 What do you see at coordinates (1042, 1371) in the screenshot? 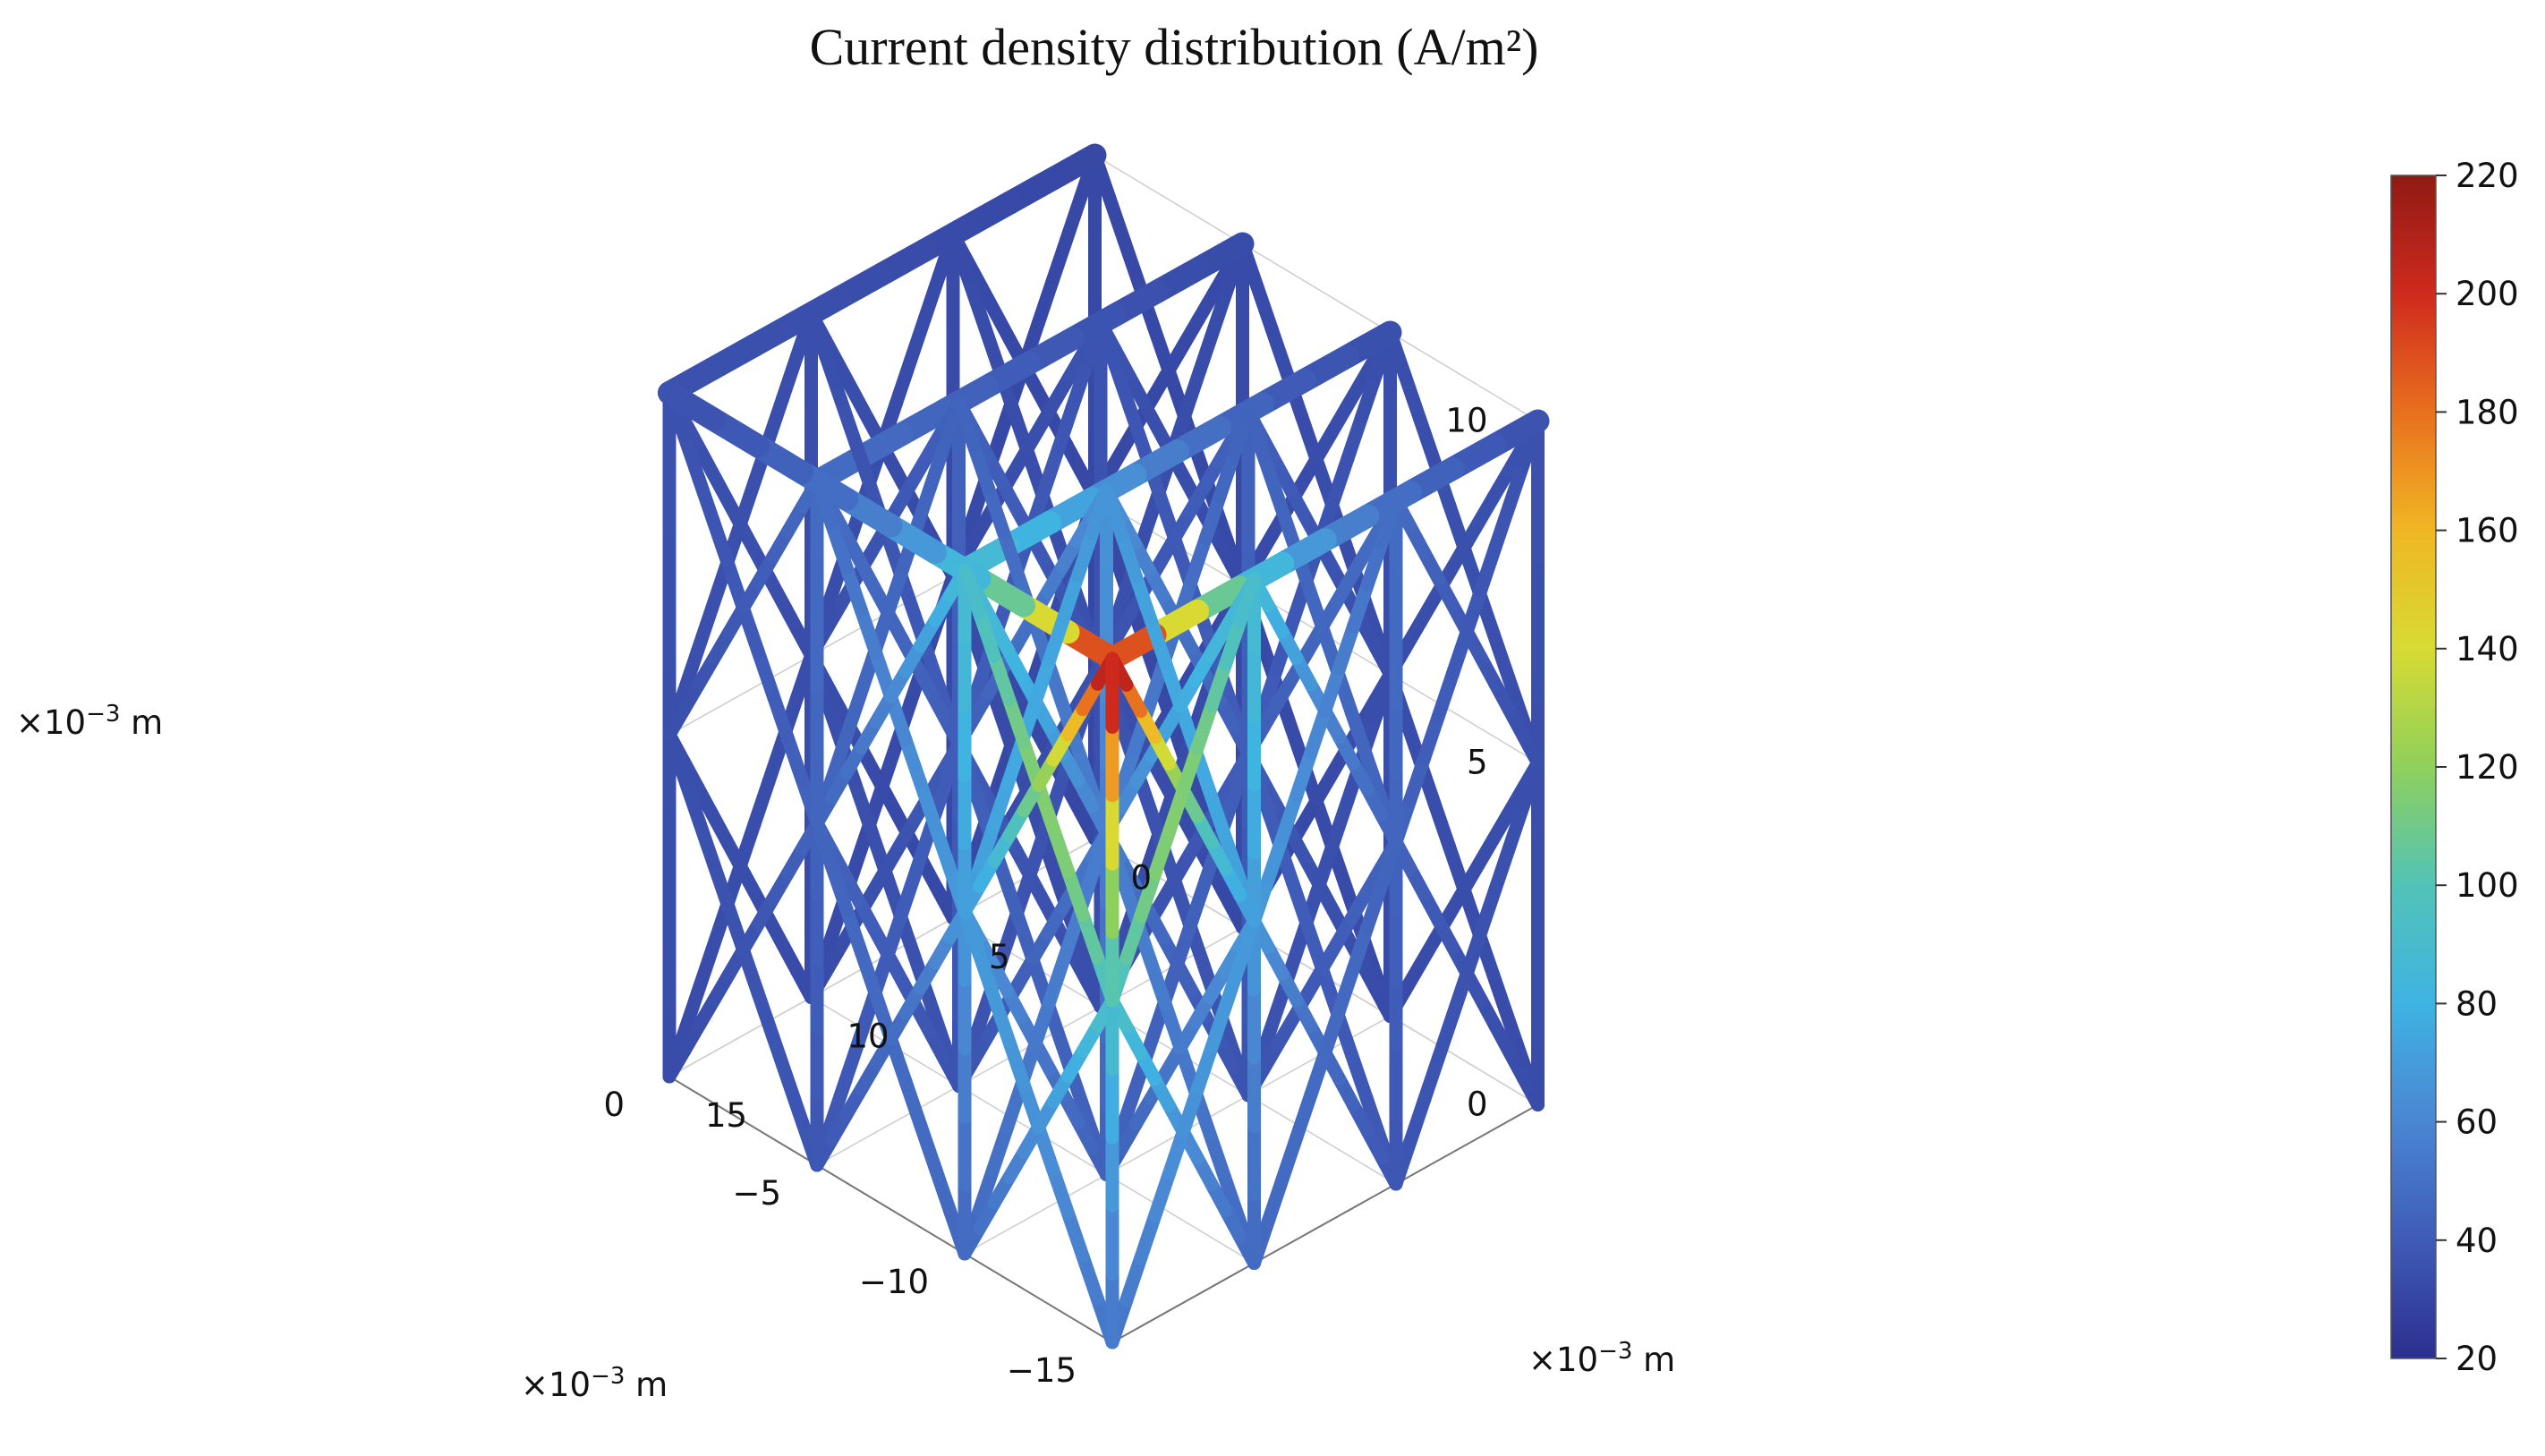
I see `x-tick-label: −15` at bounding box center [1042, 1371].